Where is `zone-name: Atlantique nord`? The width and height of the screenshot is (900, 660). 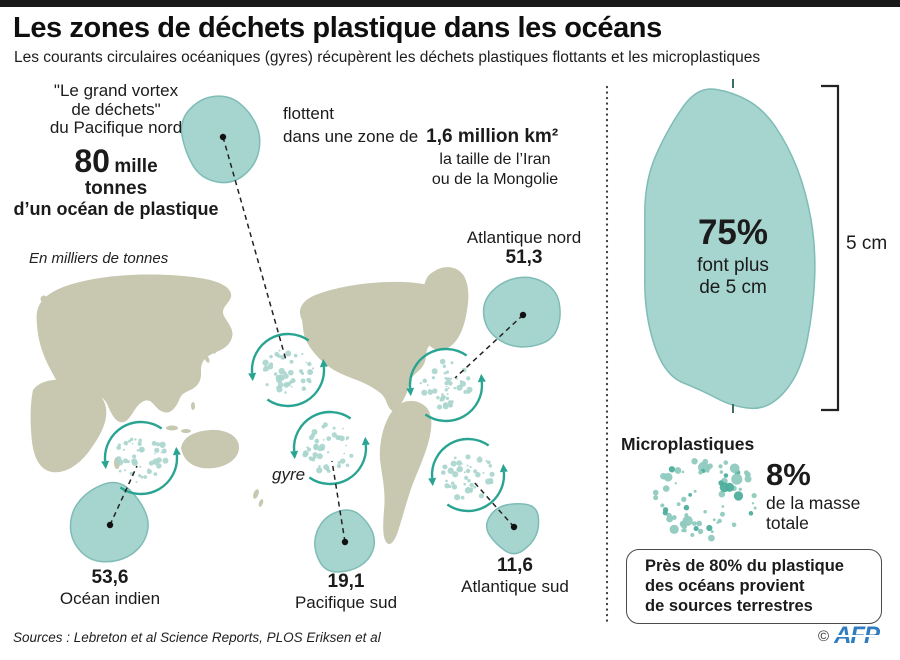
zone-name: Atlantique nord is located at coordinates (524, 237).